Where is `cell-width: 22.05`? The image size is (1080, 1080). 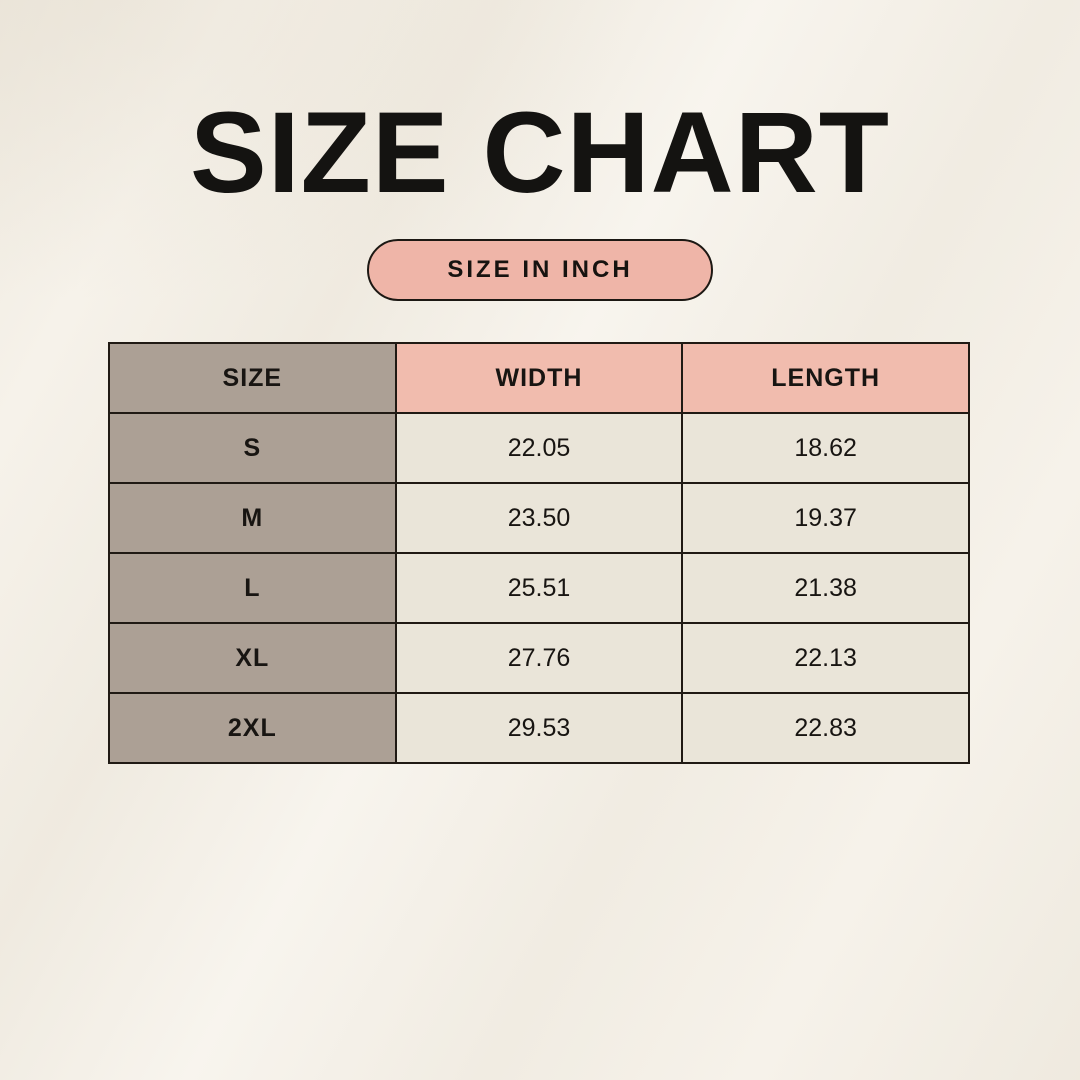 cell-width: 22.05 is located at coordinates (539, 448).